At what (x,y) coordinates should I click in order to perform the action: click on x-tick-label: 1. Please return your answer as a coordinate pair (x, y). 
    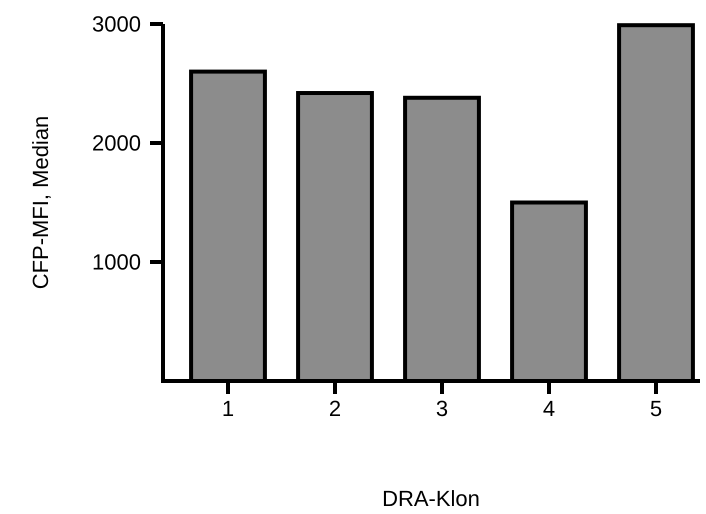
    Looking at the image, I should click on (228, 408).